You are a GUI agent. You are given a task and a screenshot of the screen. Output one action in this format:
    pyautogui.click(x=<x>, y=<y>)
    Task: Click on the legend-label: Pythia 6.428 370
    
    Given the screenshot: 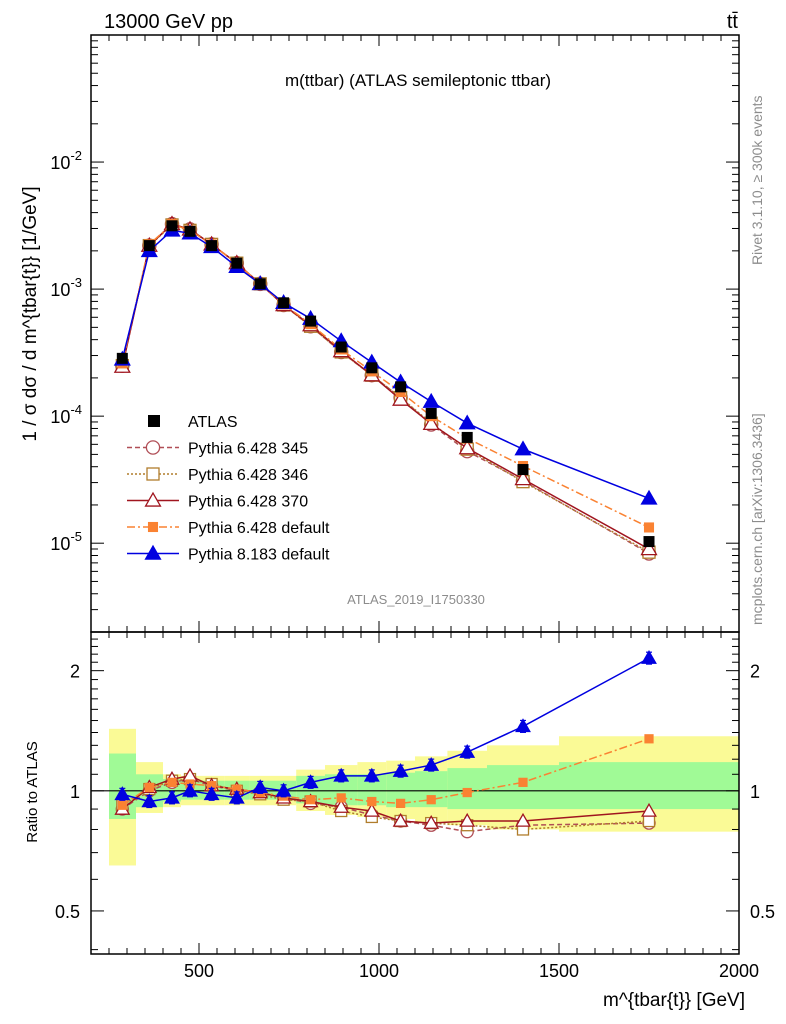 What is the action you would take?
    pyautogui.click(x=248, y=502)
    